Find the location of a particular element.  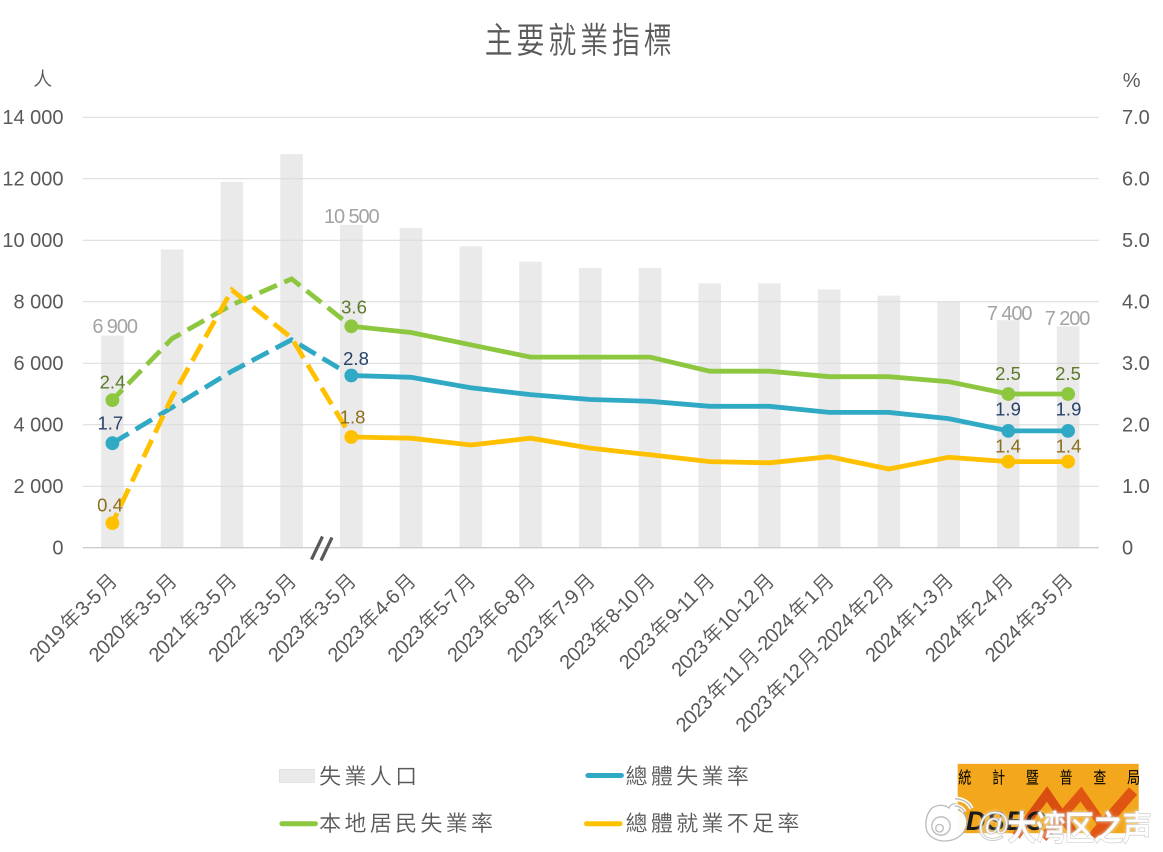

svg-text: 4 000 is located at coordinates (38, 426).